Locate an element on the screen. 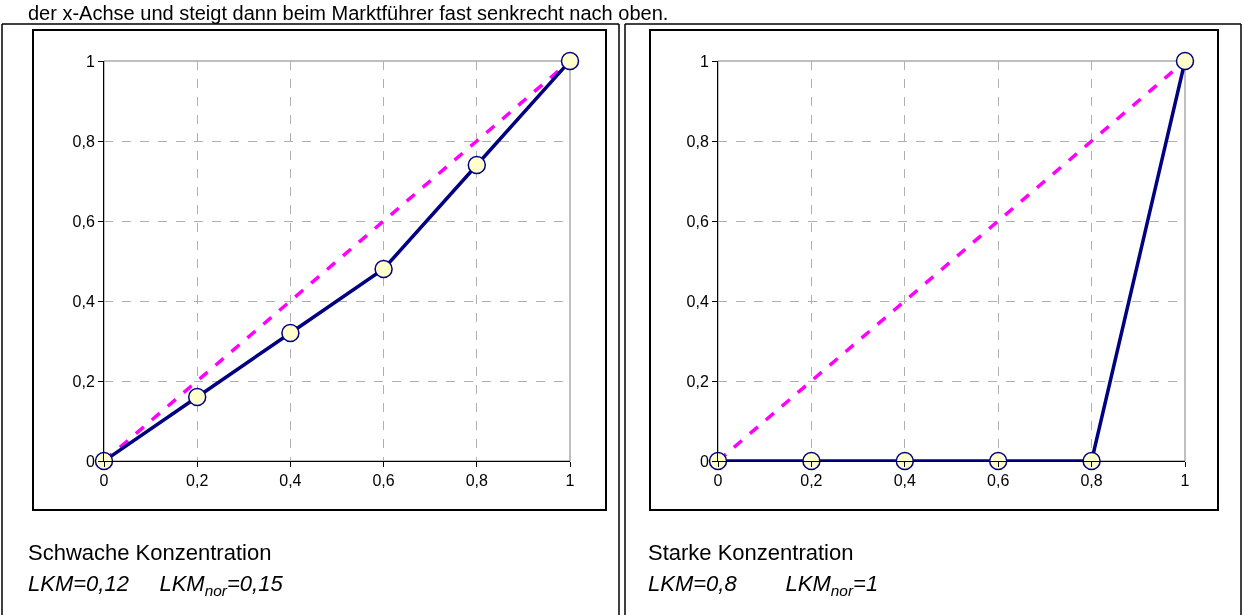 This screenshot has height=615, width=1244. text: der x-Achse und steigt dann beim Marktführer fast senkrecht nach oben. is located at coordinates (348, 13).